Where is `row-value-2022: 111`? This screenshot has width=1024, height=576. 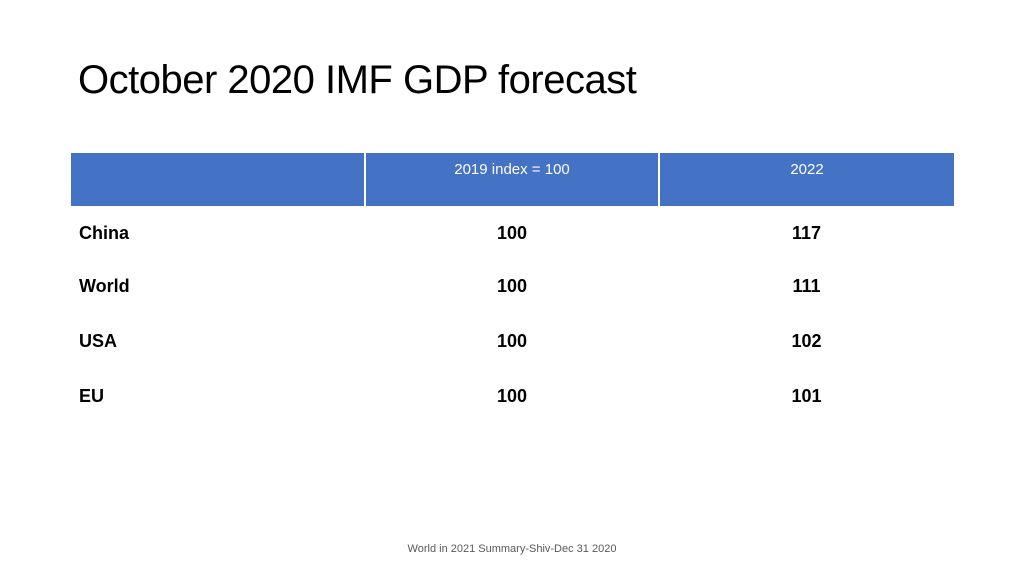 row-value-2022: 111 is located at coordinates (806, 286).